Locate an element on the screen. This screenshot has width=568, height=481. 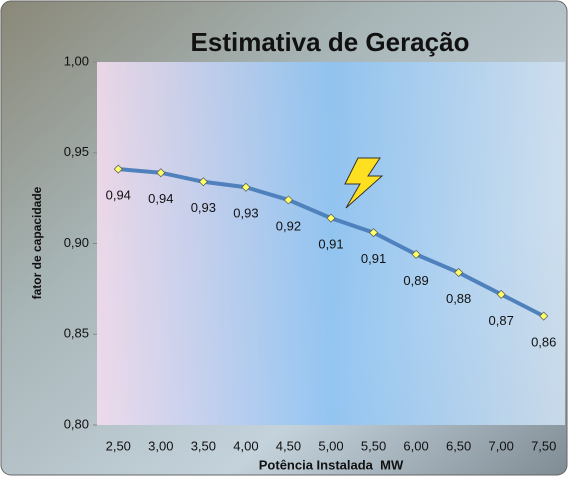
x-axis-label: Potência Instalada MW is located at coordinates (331, 464).